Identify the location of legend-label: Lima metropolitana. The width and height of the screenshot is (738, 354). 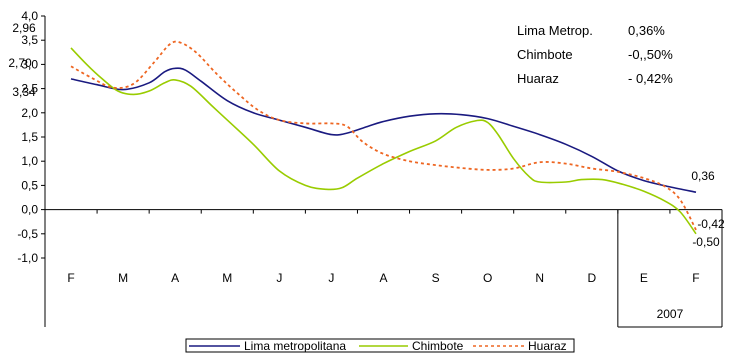
(295, 346).